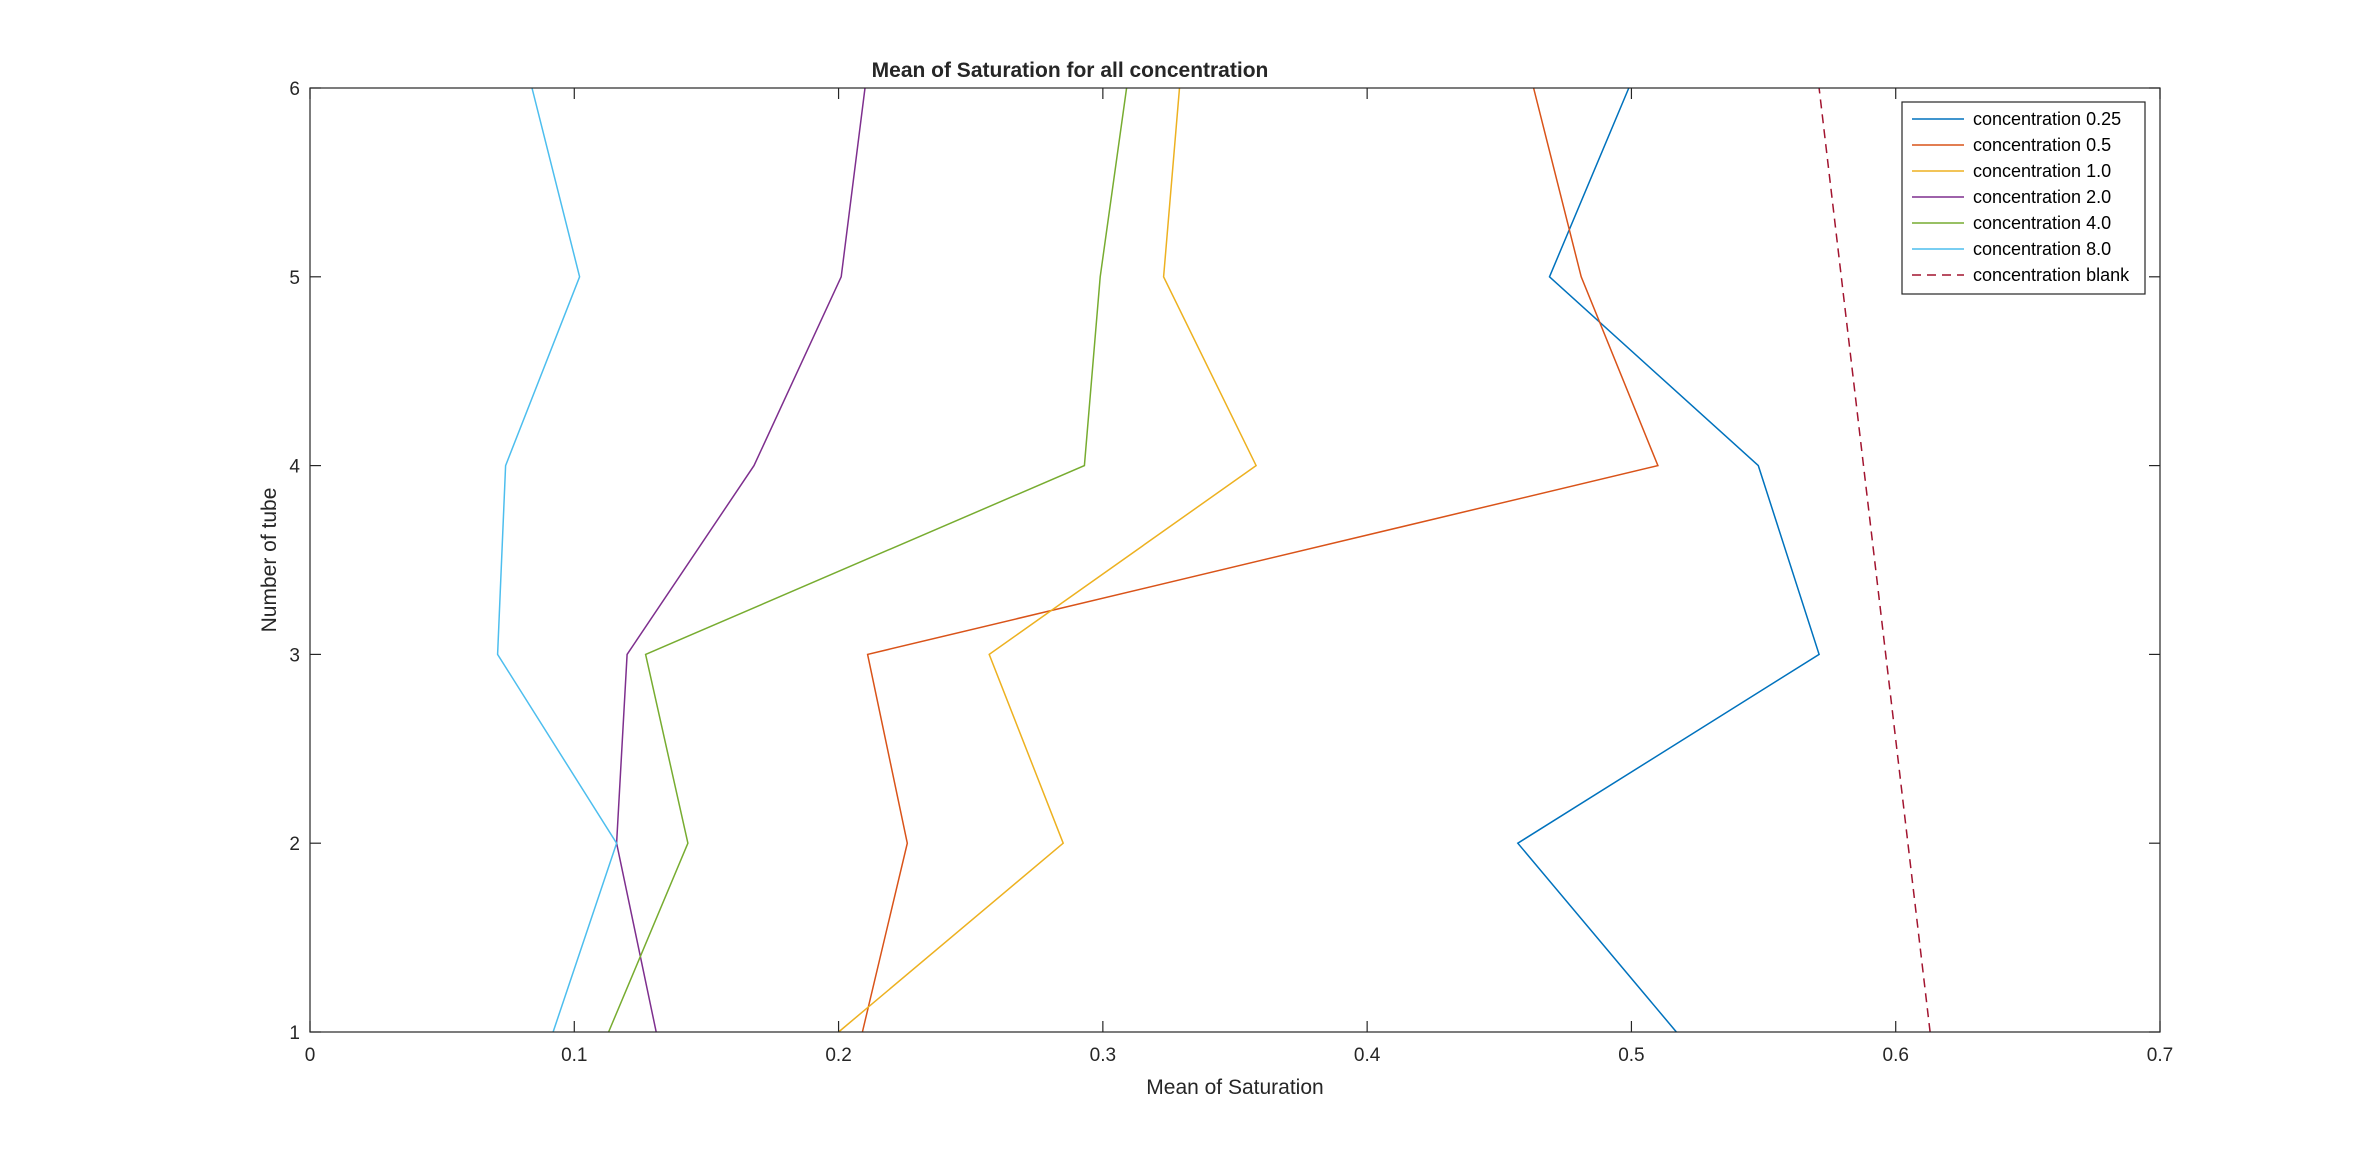  I want to click on legend-box, so click(2023, 198).